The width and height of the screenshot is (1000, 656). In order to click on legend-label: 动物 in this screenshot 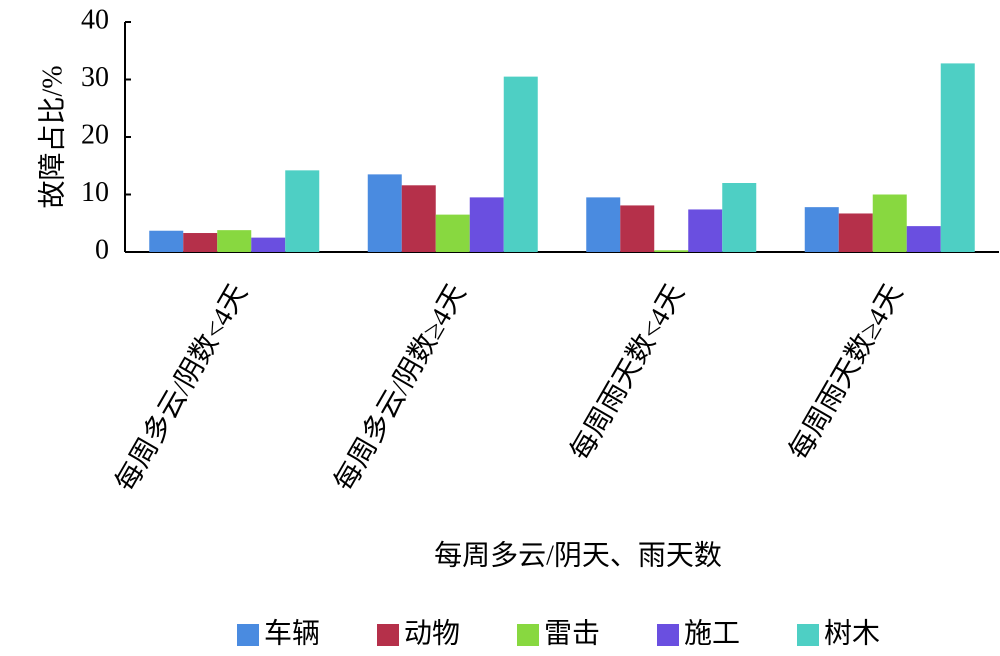, I will do `click(432, 633)`.